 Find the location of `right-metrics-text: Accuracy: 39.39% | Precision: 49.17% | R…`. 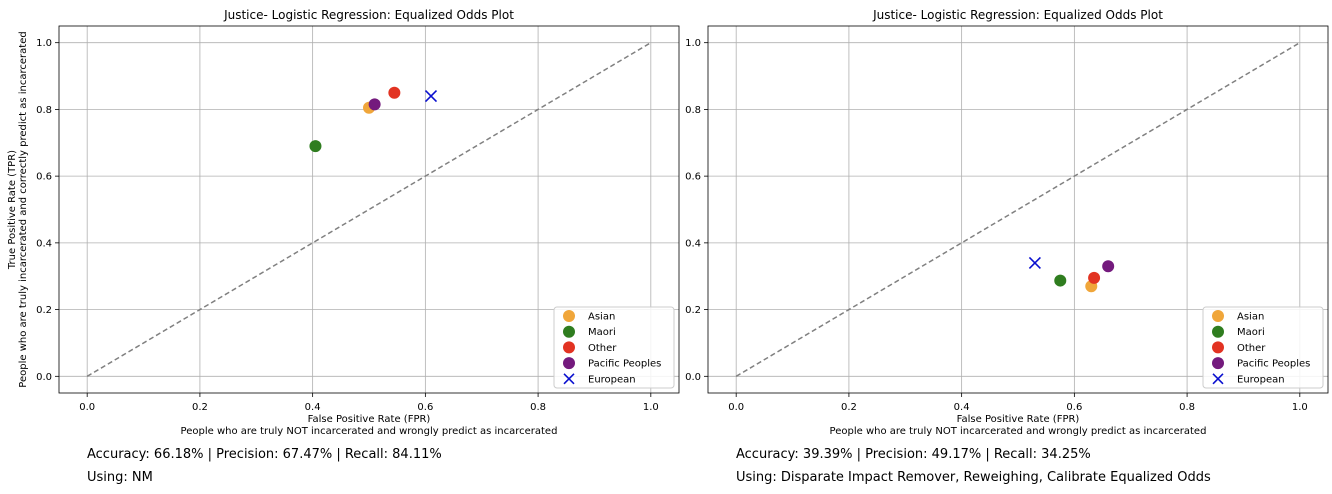

right-metrics-text: Accuracy: 39.39% | Precision: 49.17% | R… is located at coordinates (913, 454).